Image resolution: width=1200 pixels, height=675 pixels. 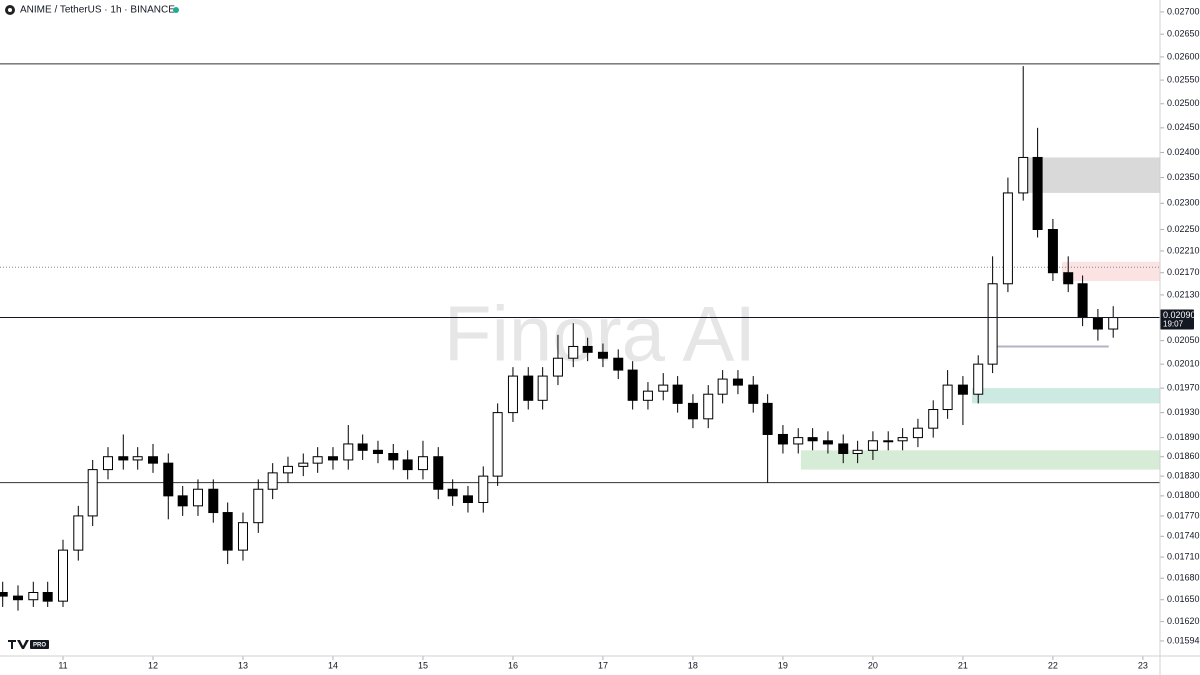 What do you see at coordinates (1183, 103) in the screenshot?
I see `y-tick-label: 0.02500` at bounding box center [1183, 103].